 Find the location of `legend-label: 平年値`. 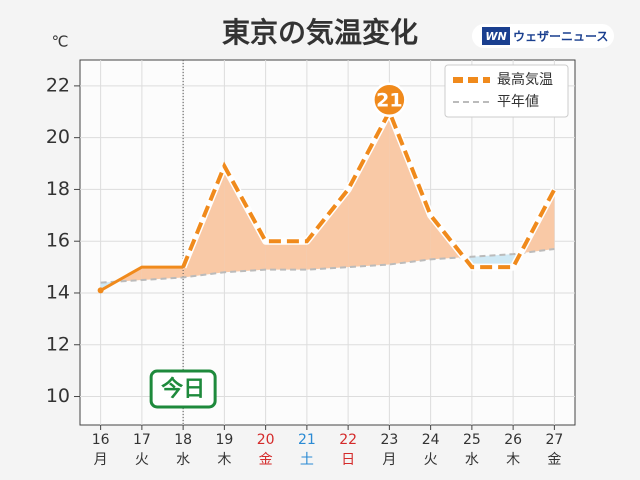

legend-label: 平年値 is located at coordinates (518, 102).